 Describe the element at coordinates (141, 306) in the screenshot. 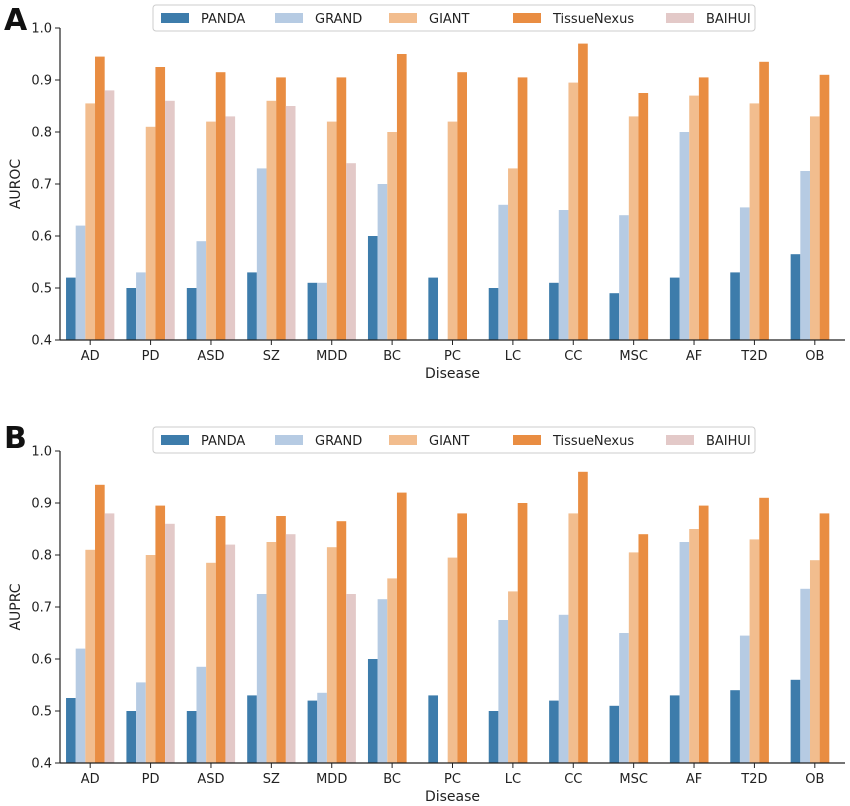

I see `bar-grand-pd` at that location.